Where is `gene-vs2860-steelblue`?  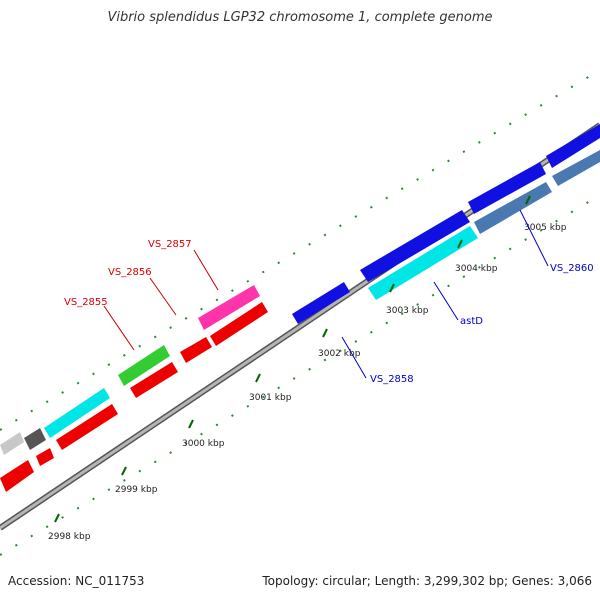
gene-vs2860-steelblue is located at coordinates (513, 208).